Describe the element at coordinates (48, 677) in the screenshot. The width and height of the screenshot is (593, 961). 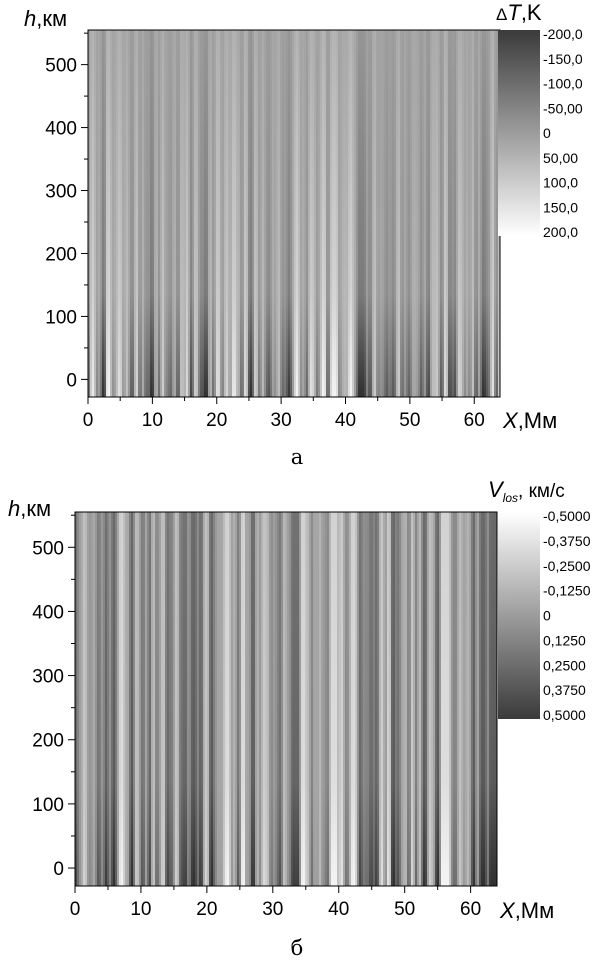
I see `y-tick-label: 300` at that location.